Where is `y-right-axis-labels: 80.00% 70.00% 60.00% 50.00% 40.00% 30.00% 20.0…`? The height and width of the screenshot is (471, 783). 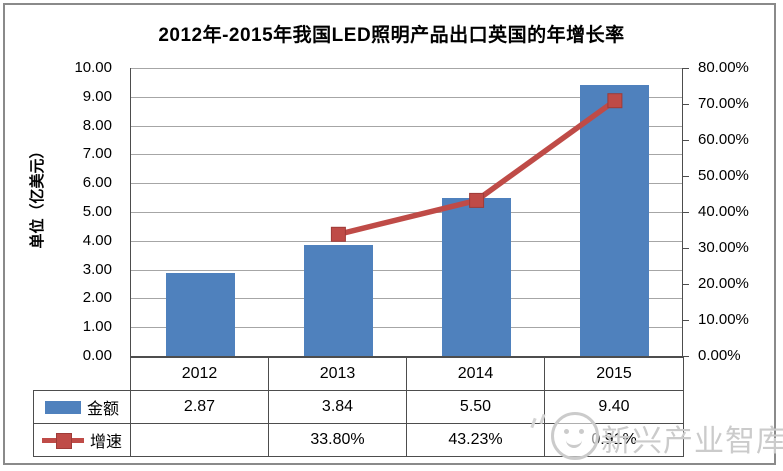
y-right-axis-labels: 80.00% 70.00% 60.00% 50.00% 40.00% 30.00% 20.0… is located at coordinates (730, 211).